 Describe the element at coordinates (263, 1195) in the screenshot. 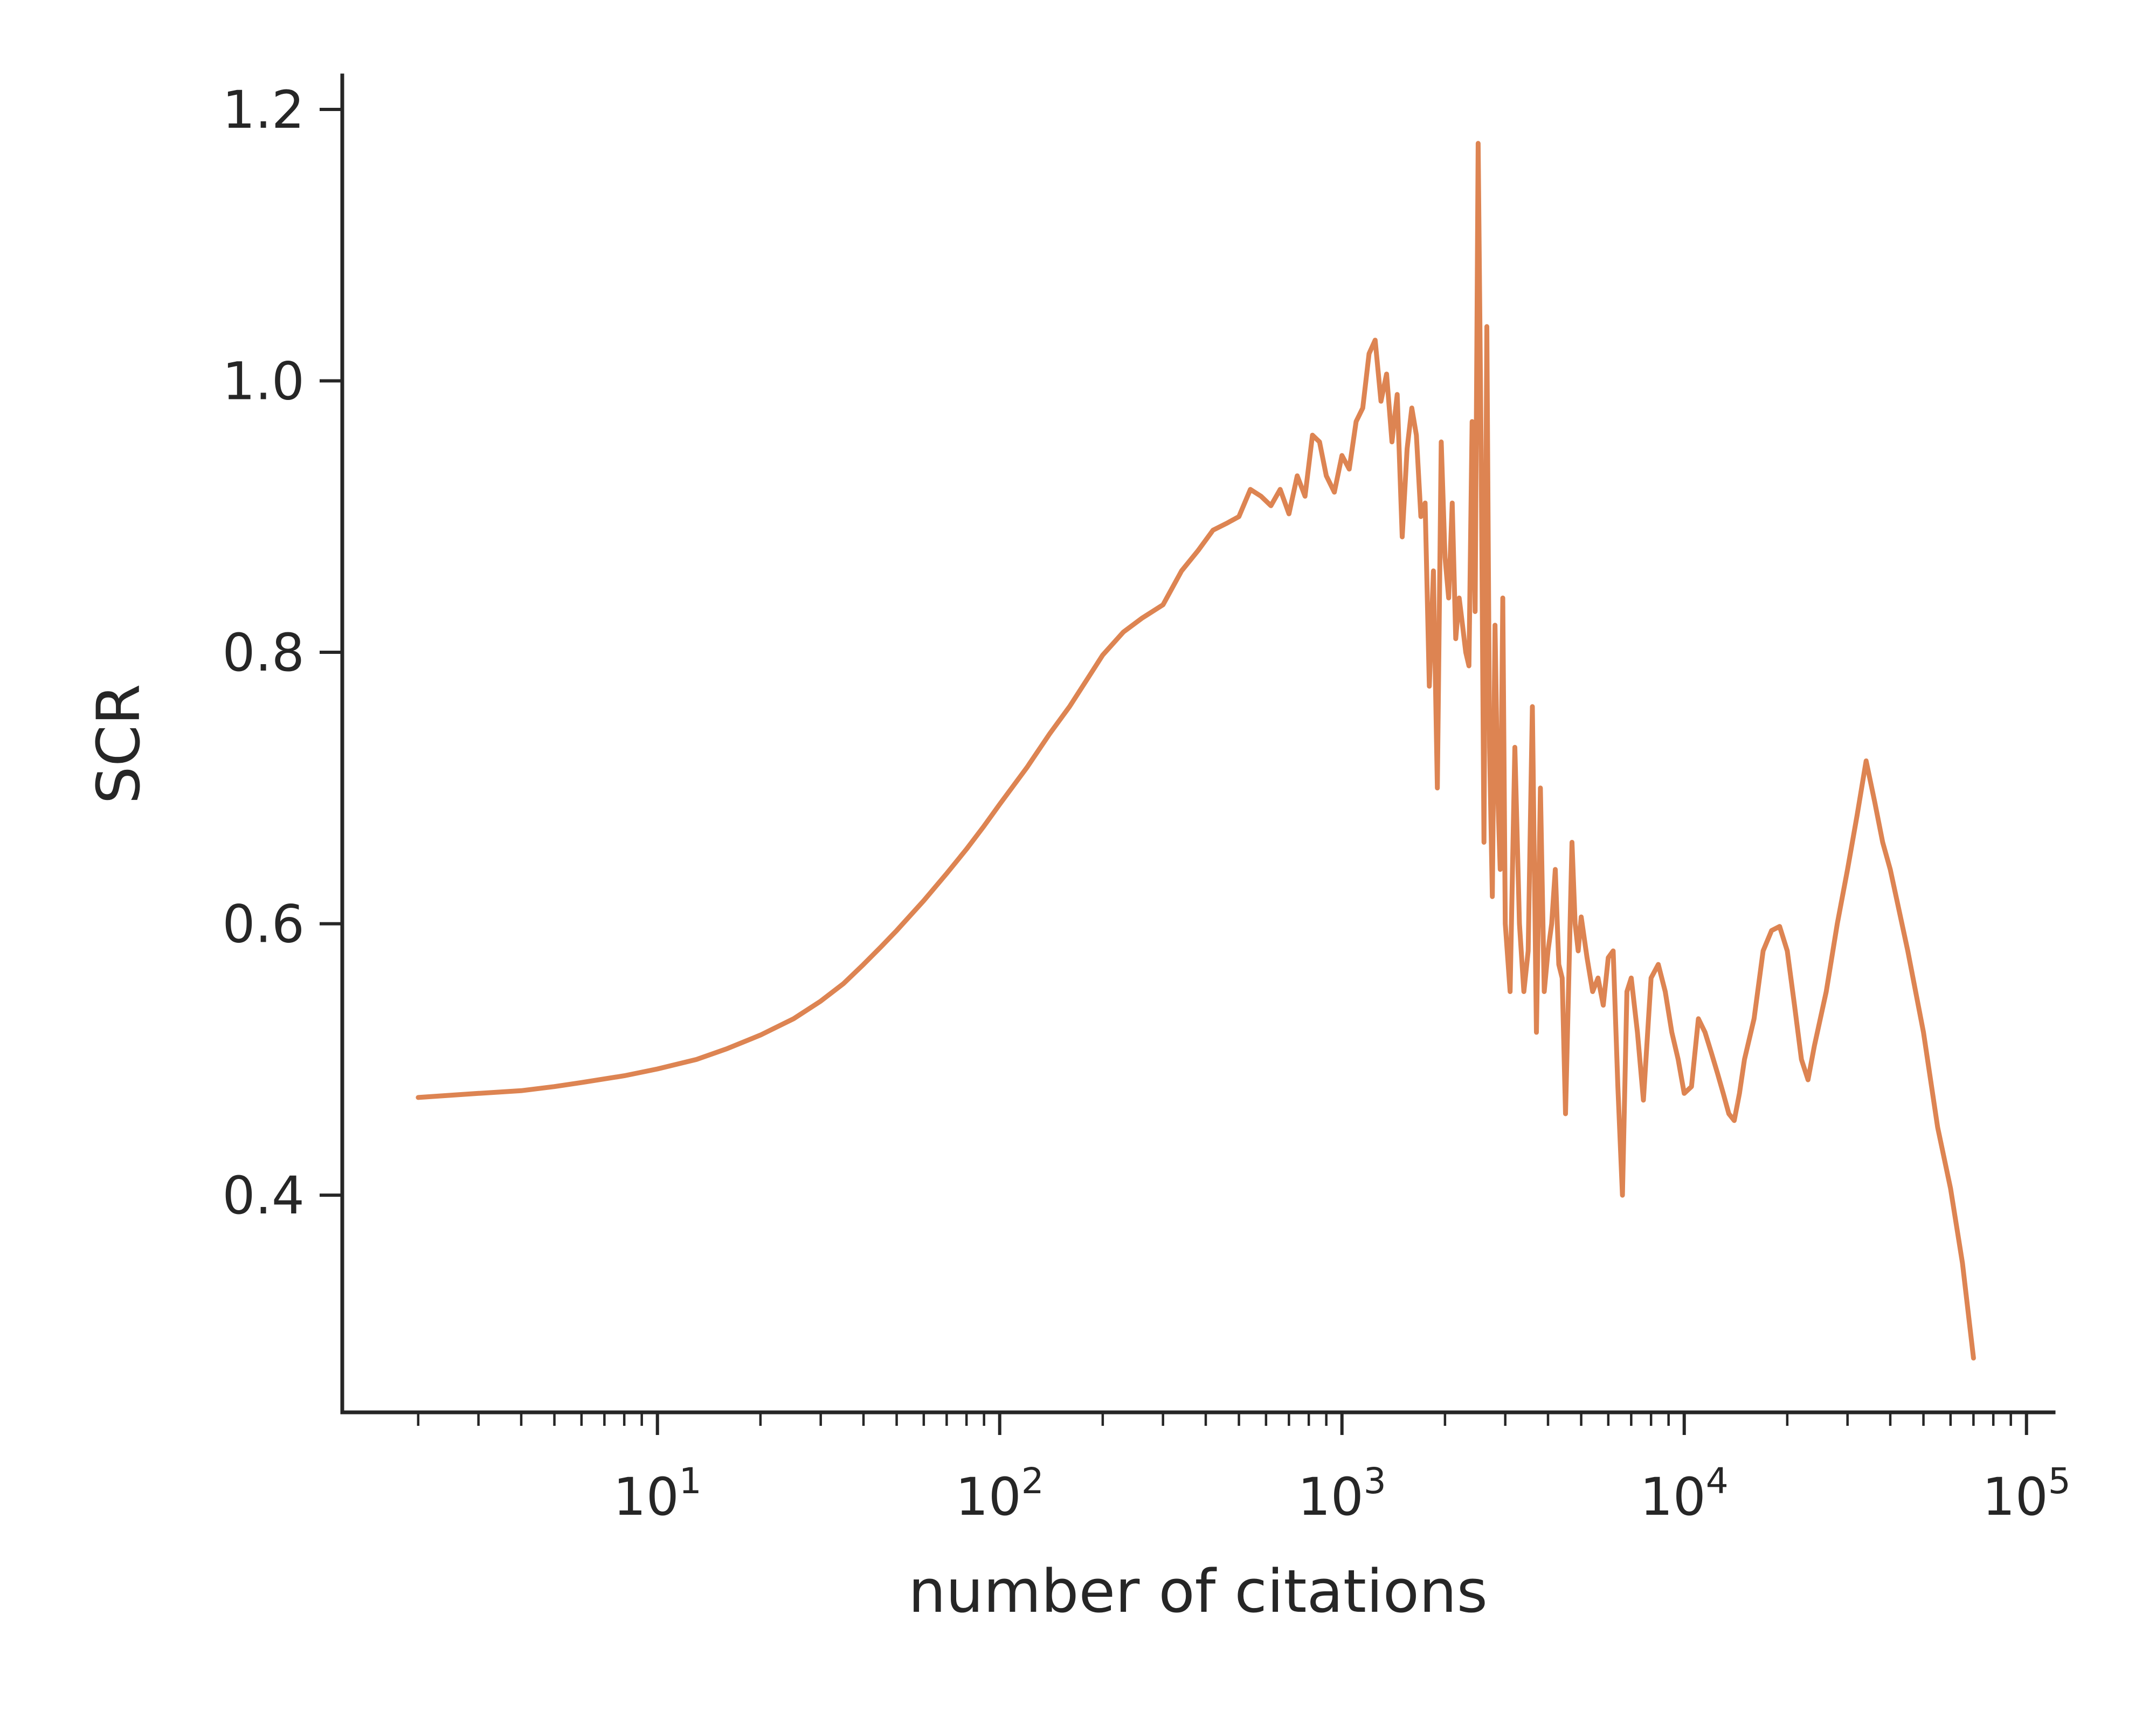

I see `y-tick-label: 0.4` at that location.